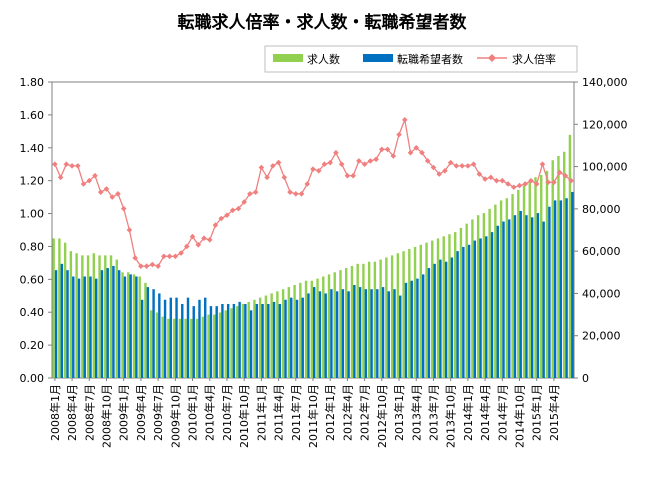 The width and height of the screenshot is (645, 480). I want to click on right-axis-tick-label: 80,000, so click(601, 209).